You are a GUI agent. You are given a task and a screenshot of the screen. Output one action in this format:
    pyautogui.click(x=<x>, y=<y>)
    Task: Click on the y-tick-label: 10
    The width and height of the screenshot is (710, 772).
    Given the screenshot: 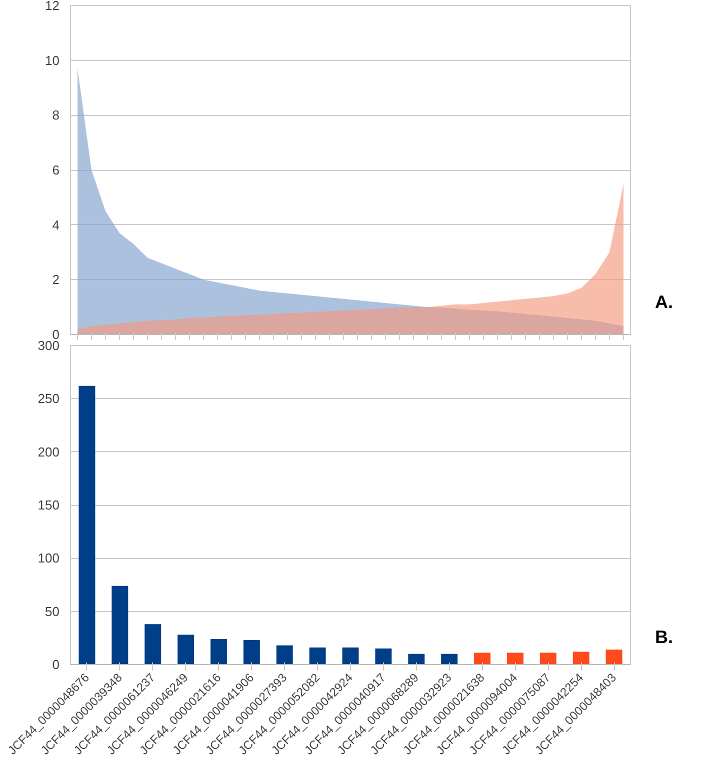 What is the action you would take?
    pyautogui.click(x=52, y=60)
    